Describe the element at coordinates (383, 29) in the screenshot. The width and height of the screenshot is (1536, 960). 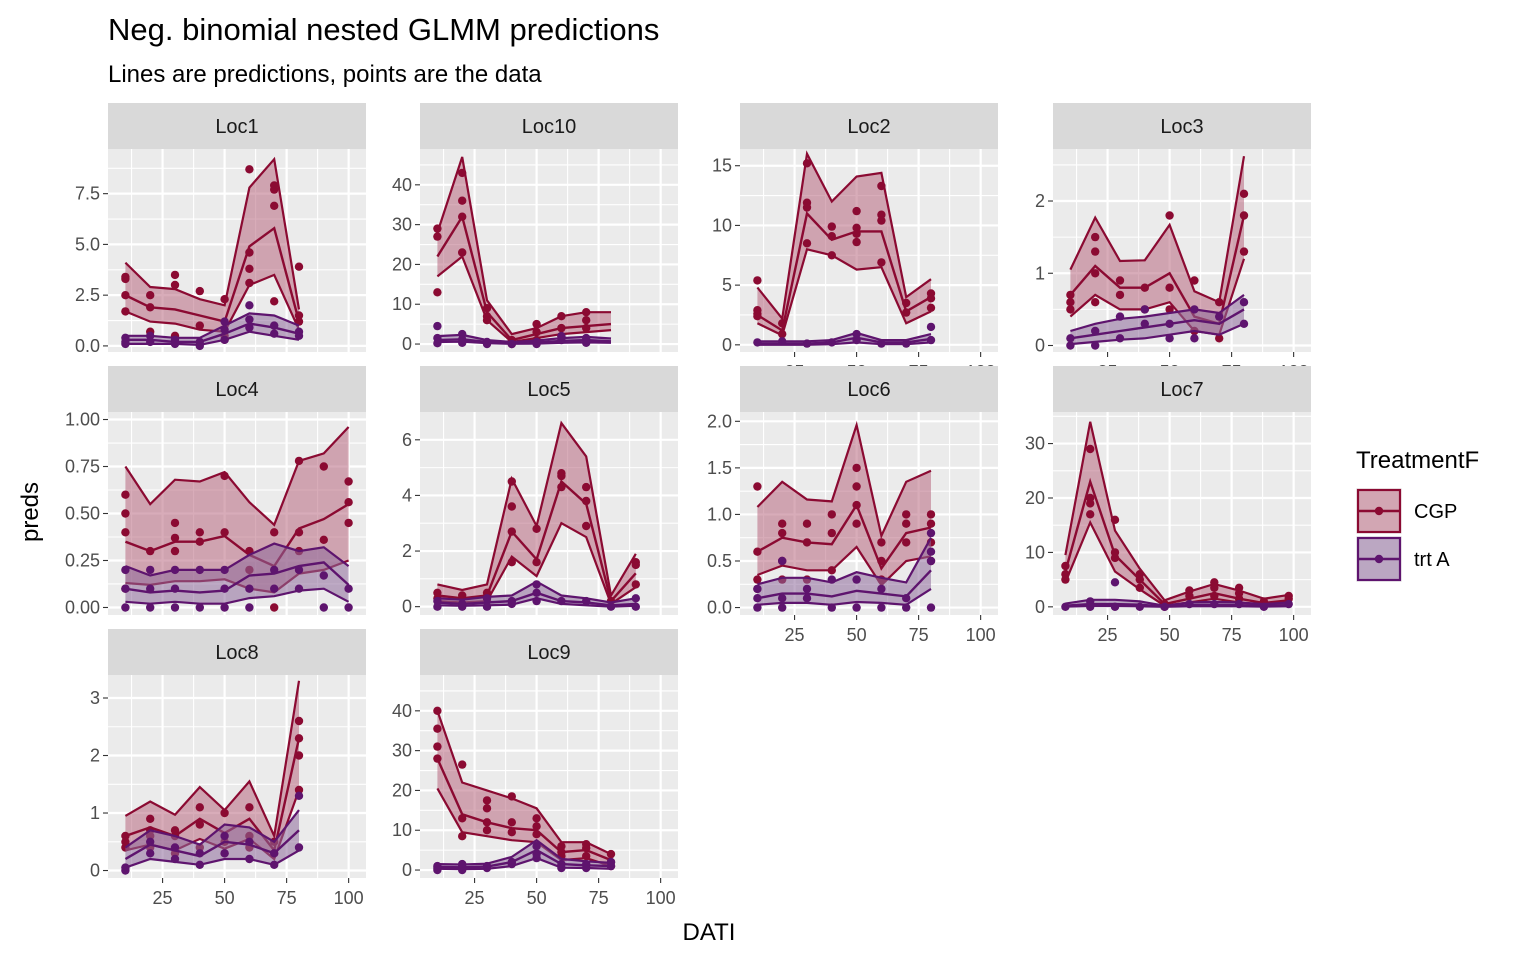
I see `chart-title: Neg. binomial nested GLMM predictions` at that location.